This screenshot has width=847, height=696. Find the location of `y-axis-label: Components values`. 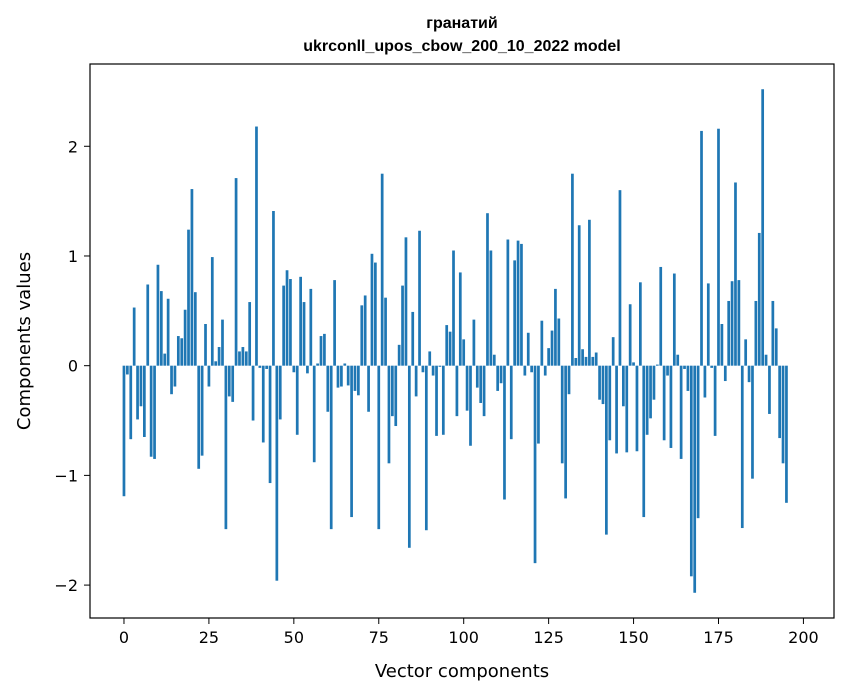

y-axis-label: Components values is located at coordinates (24, 341).